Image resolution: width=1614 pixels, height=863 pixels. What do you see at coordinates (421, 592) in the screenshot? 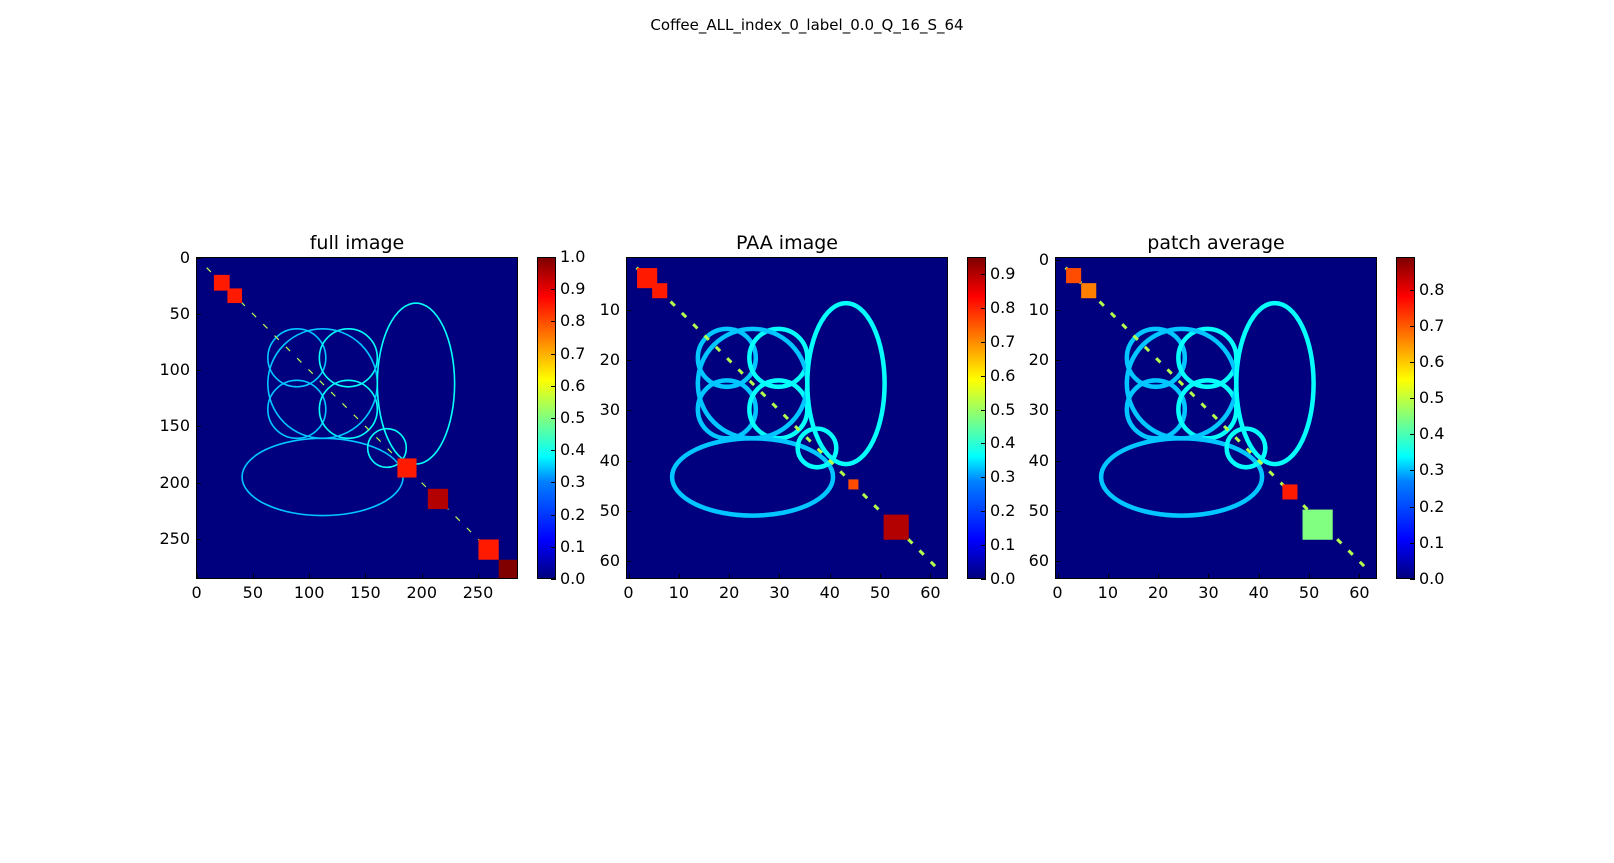
I see `x-tick-label: 200` at bounding box center [421, 592].